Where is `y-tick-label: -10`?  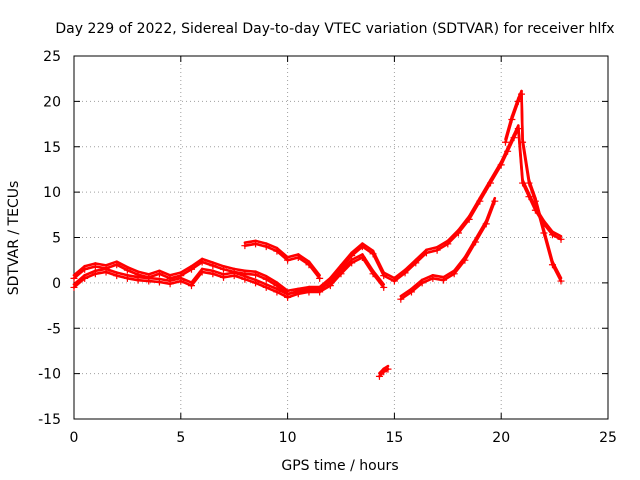
y-tick-label: -10 is located at coordinates (49, 375).